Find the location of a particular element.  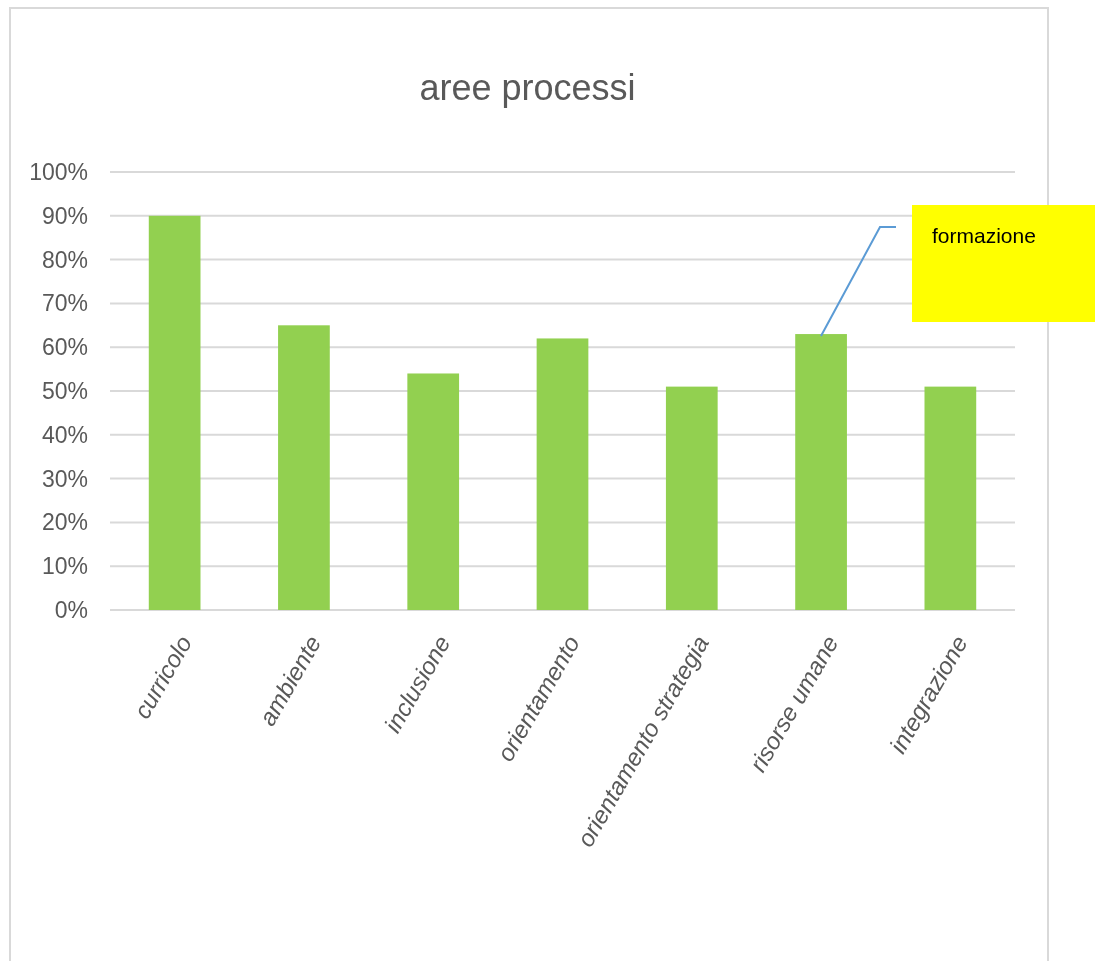

y-tick-label: 0% is located at coordinates (71, 610).